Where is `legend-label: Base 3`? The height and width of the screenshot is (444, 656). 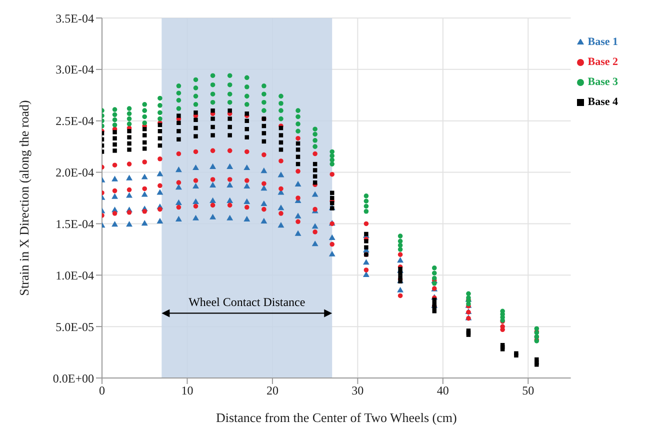
legend-label: Base 3 is located at coordinates (603, 82).